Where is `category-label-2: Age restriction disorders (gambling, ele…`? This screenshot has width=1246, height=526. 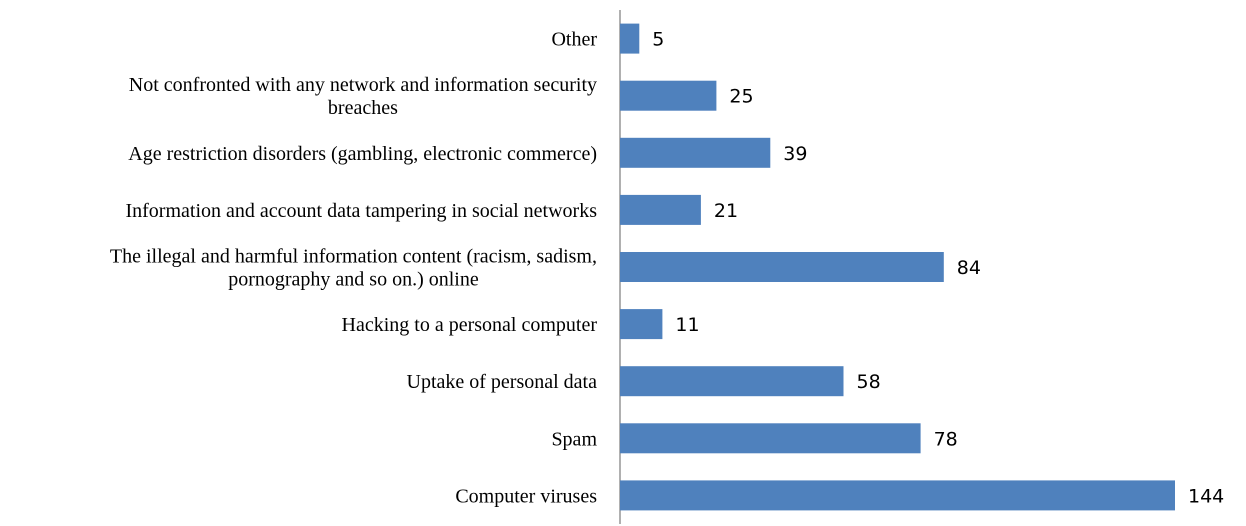 category-label-2: Age restriction disorders (gambling, ele… is located at coordinates (362, 154).